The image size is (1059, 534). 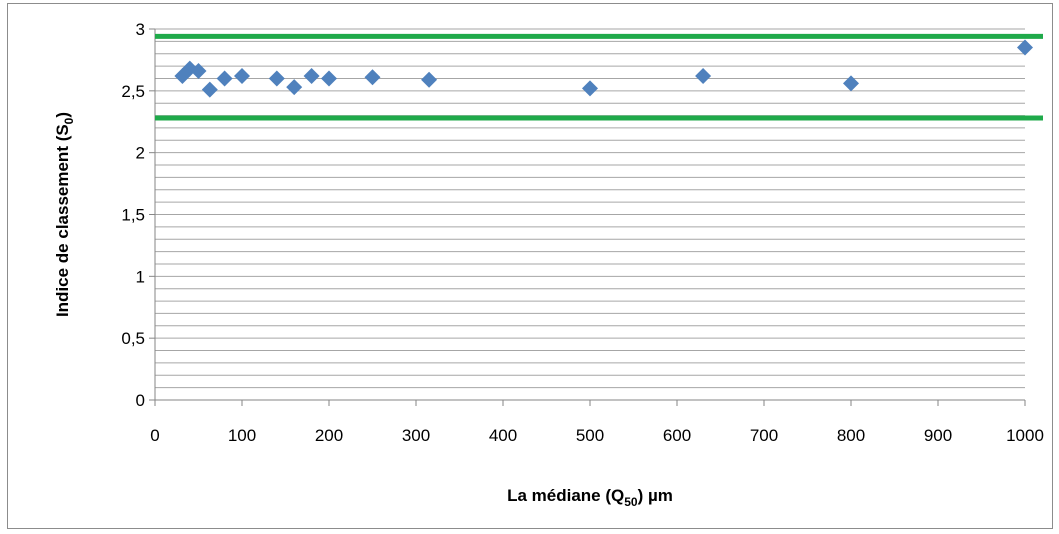 I want to click on y-axis-title-tail: ), so click(x=62, y=115).